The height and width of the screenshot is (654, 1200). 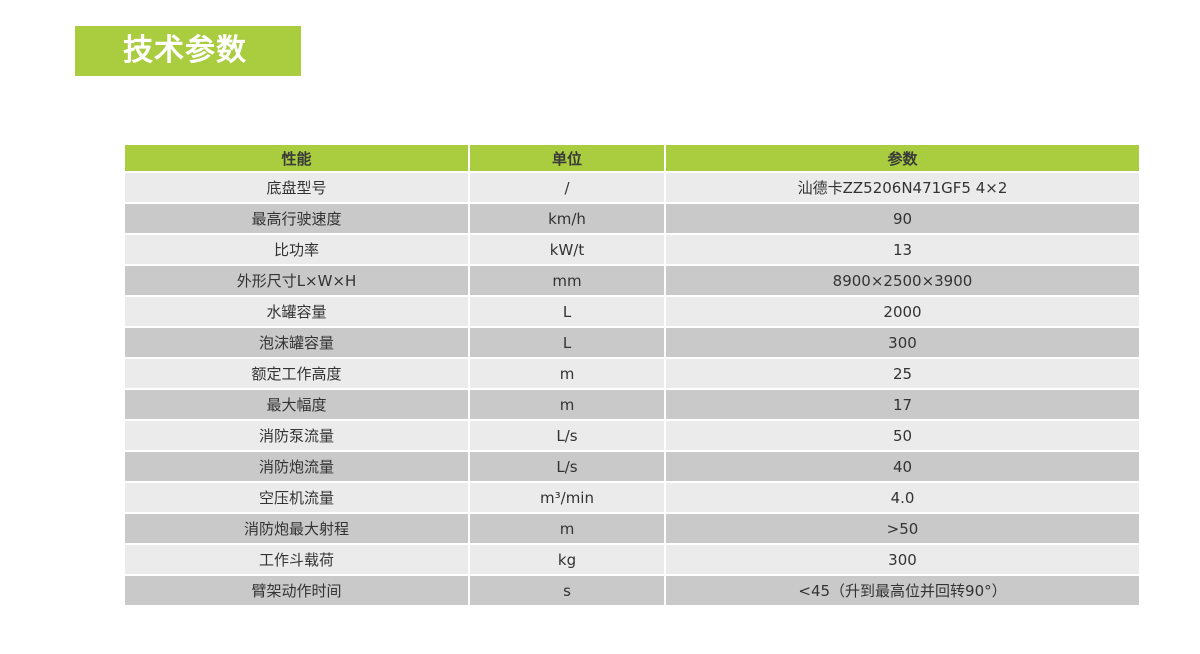 I want to click on cell-performance: 消防炮流量, so click(x=296, y=466).